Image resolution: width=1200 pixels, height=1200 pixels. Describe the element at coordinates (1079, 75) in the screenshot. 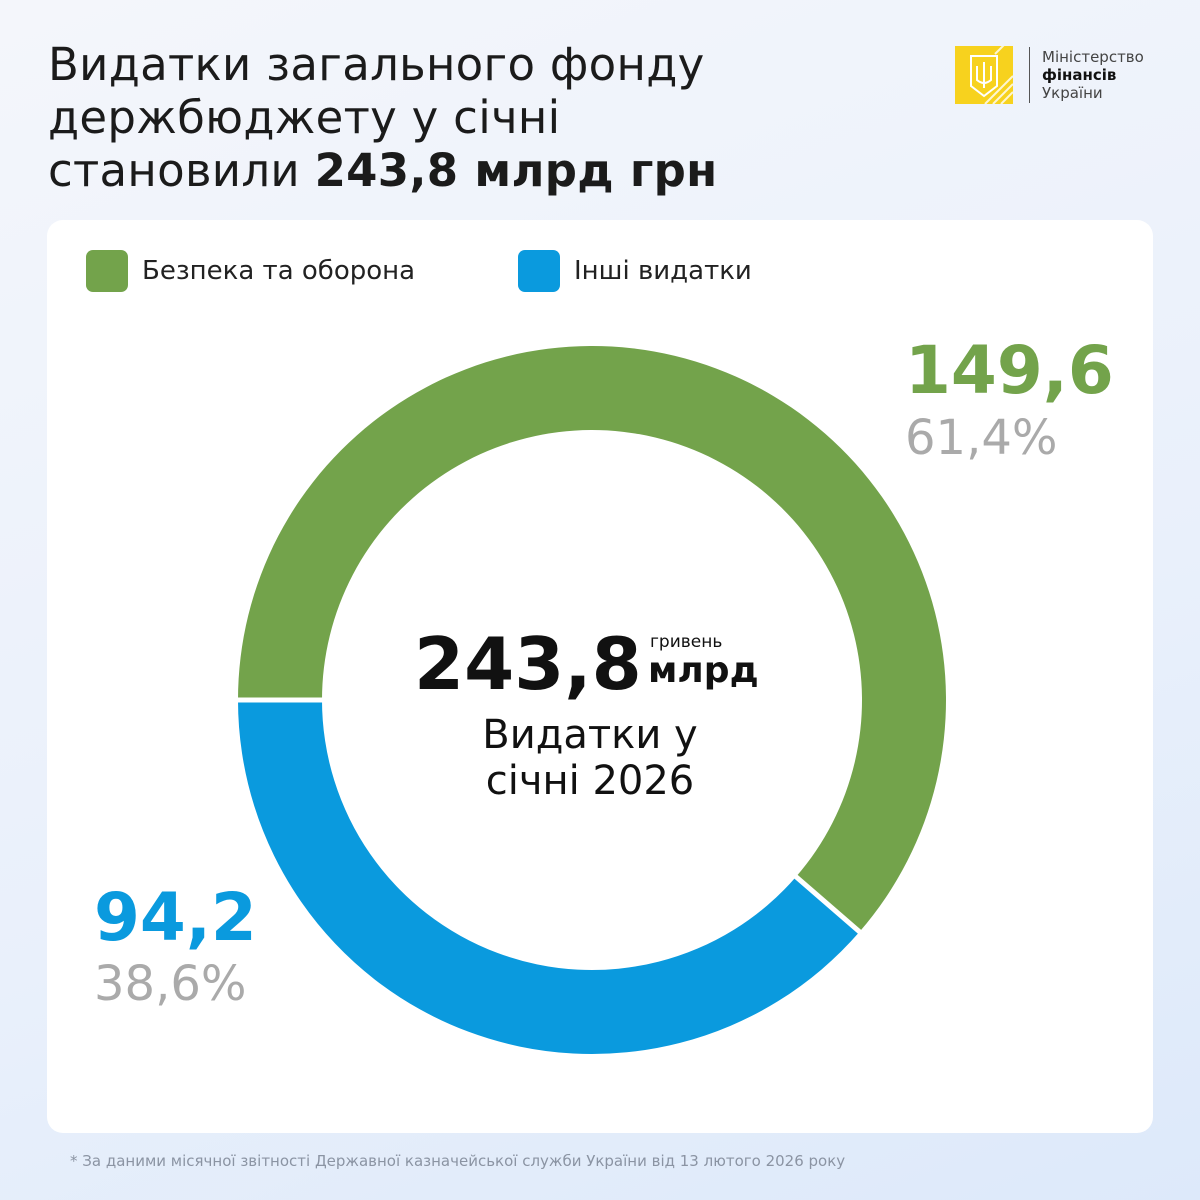

I see `logo-line: фінансів` at that location.